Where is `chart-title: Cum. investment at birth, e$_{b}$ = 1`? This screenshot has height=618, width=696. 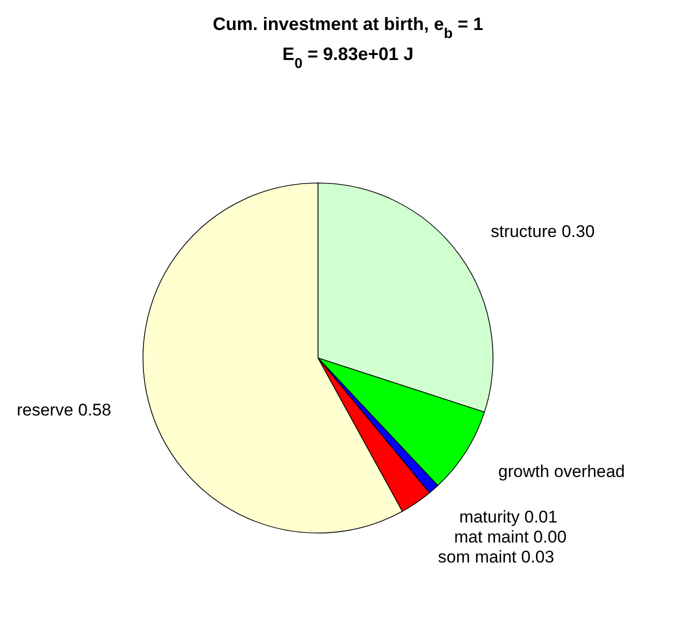 chart-title: Cum. investment at birth, e$_{b}$ = 1 is located at coordinates (348, 28).